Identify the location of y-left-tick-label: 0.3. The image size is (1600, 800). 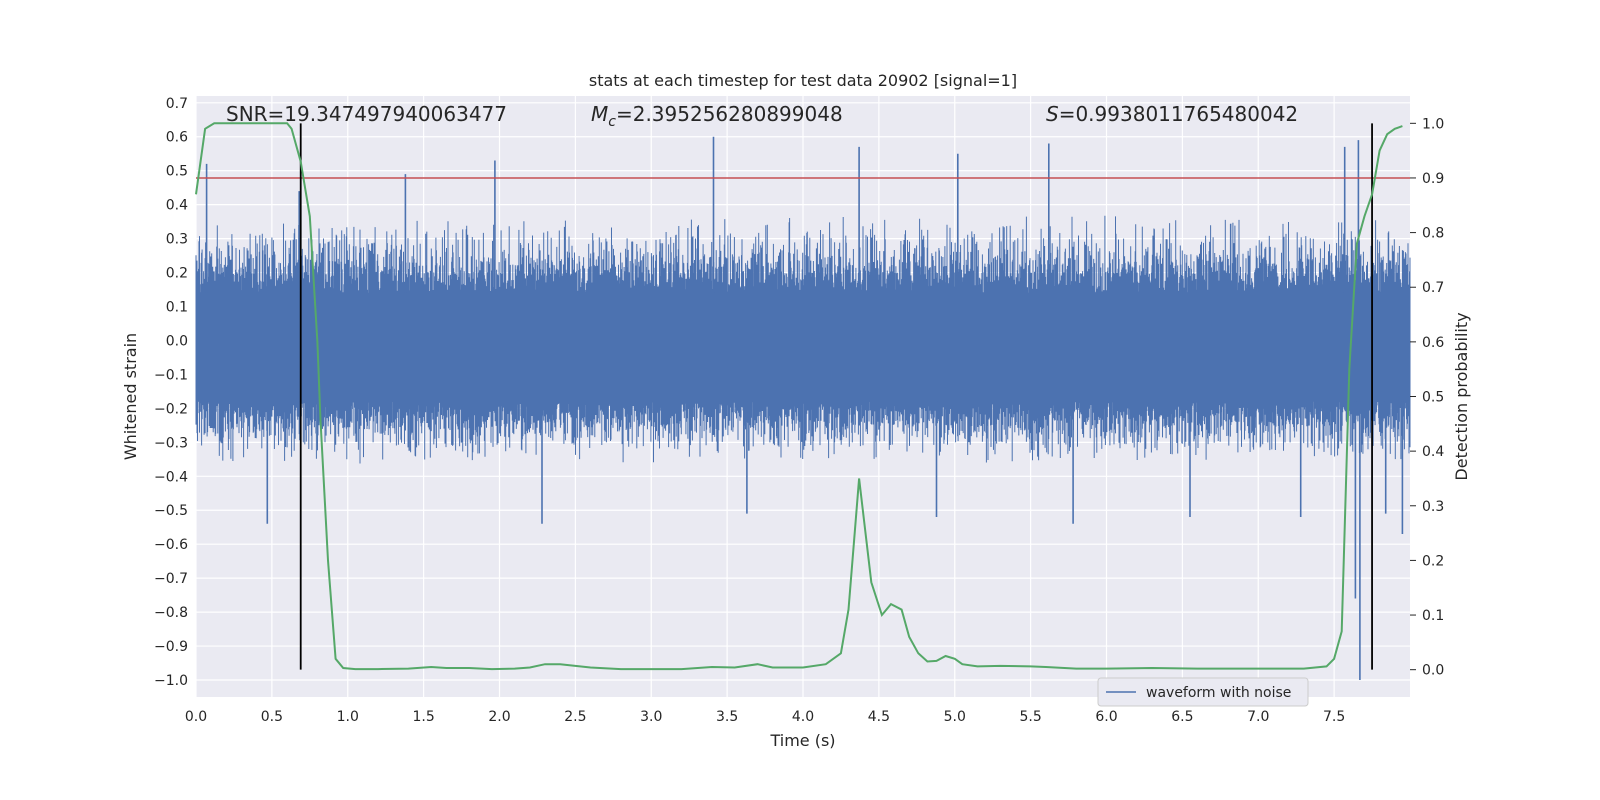
(177, 240).